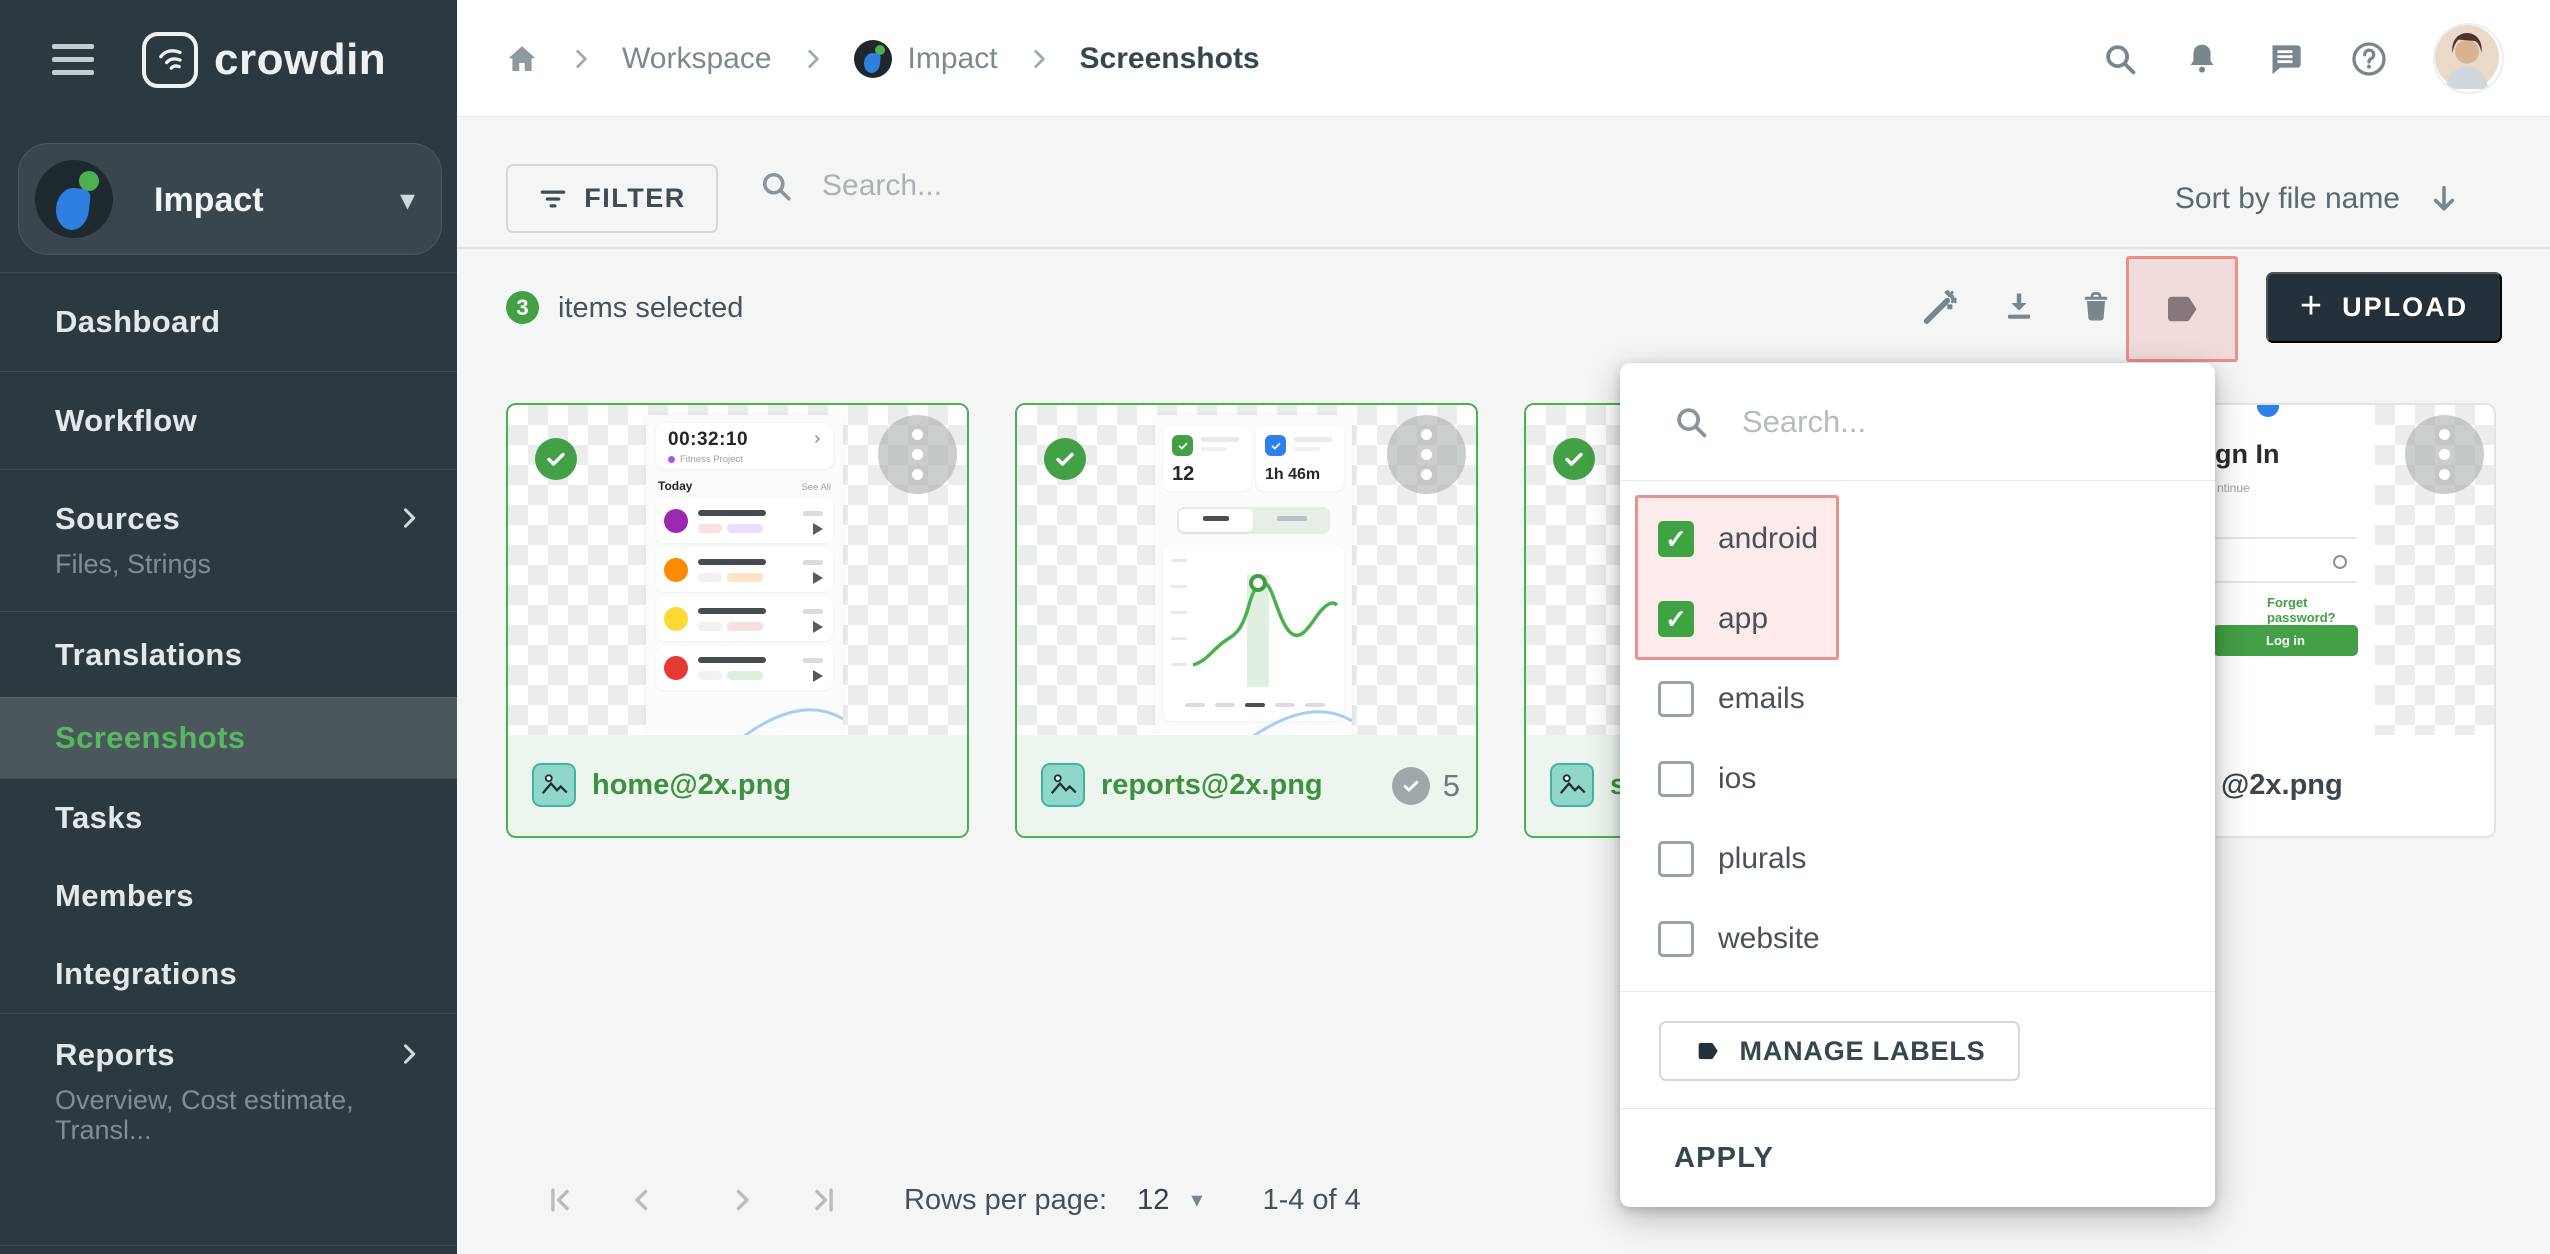 This screenshot has height=1254, width=2550. I want to click on rows-per-page-value: 12, so click(1153, 1199).